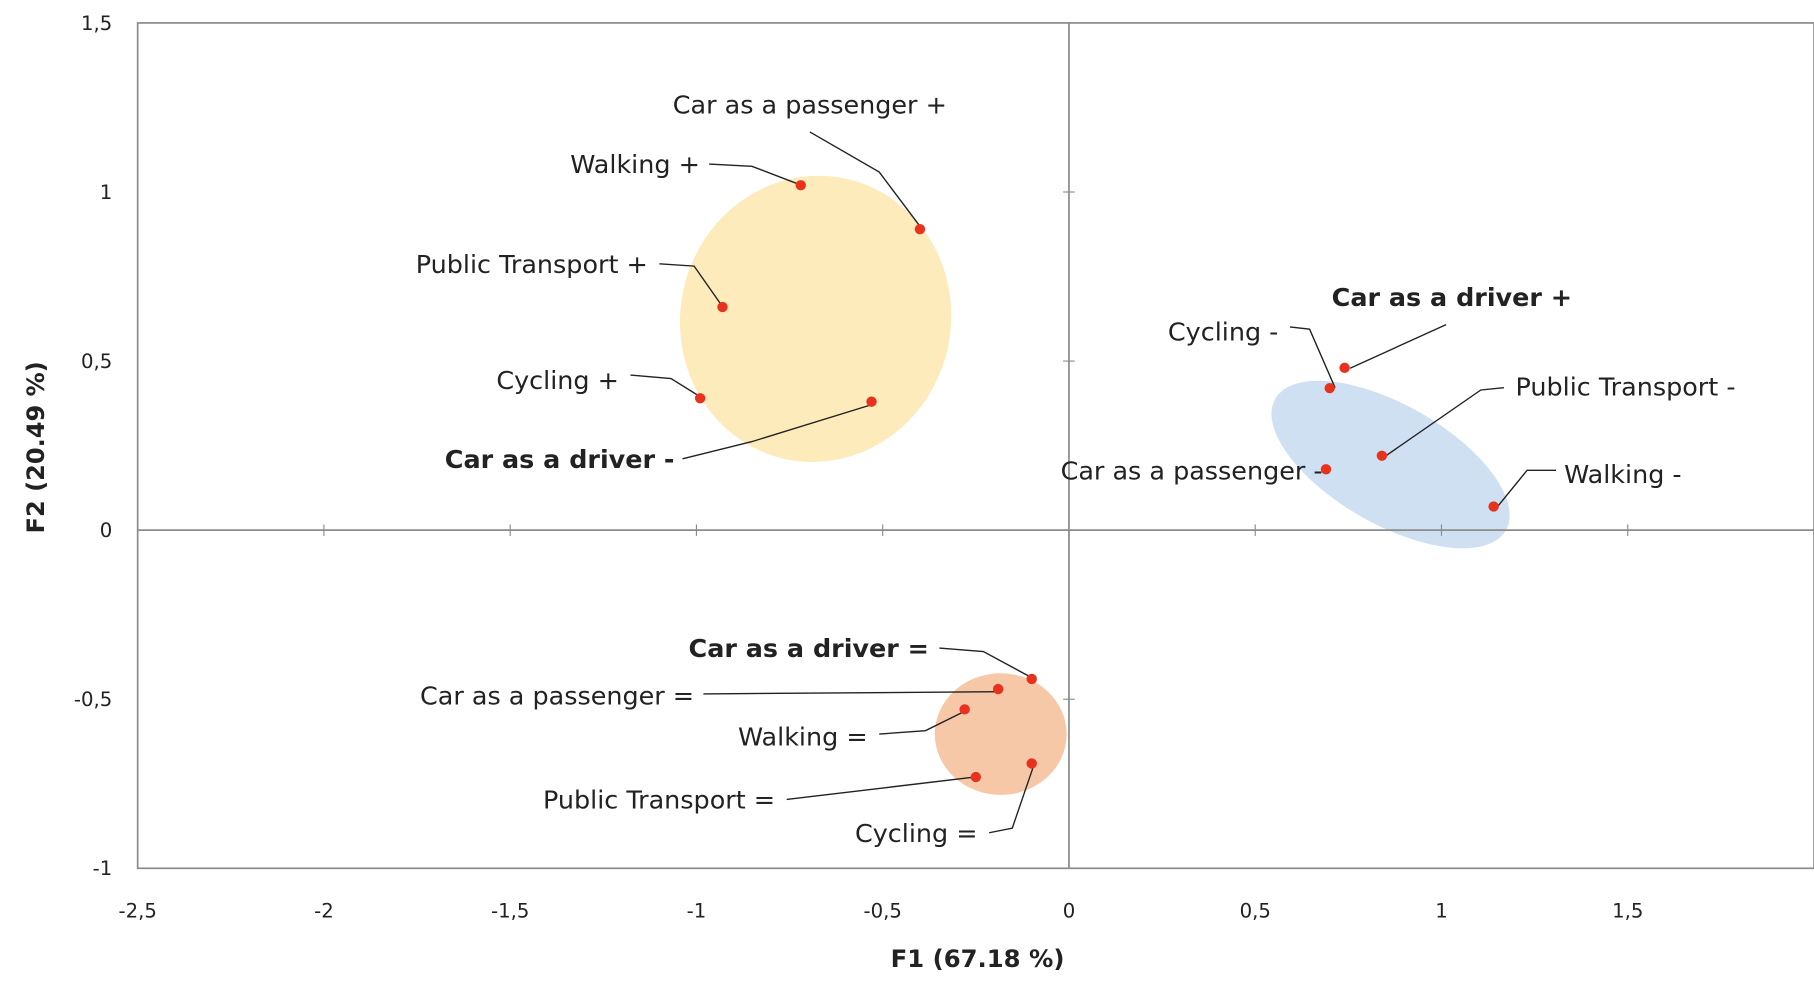 This screenshot has height=983, width=1814. I want to click on point-label: Car as a passenger =, so click(557, 695).